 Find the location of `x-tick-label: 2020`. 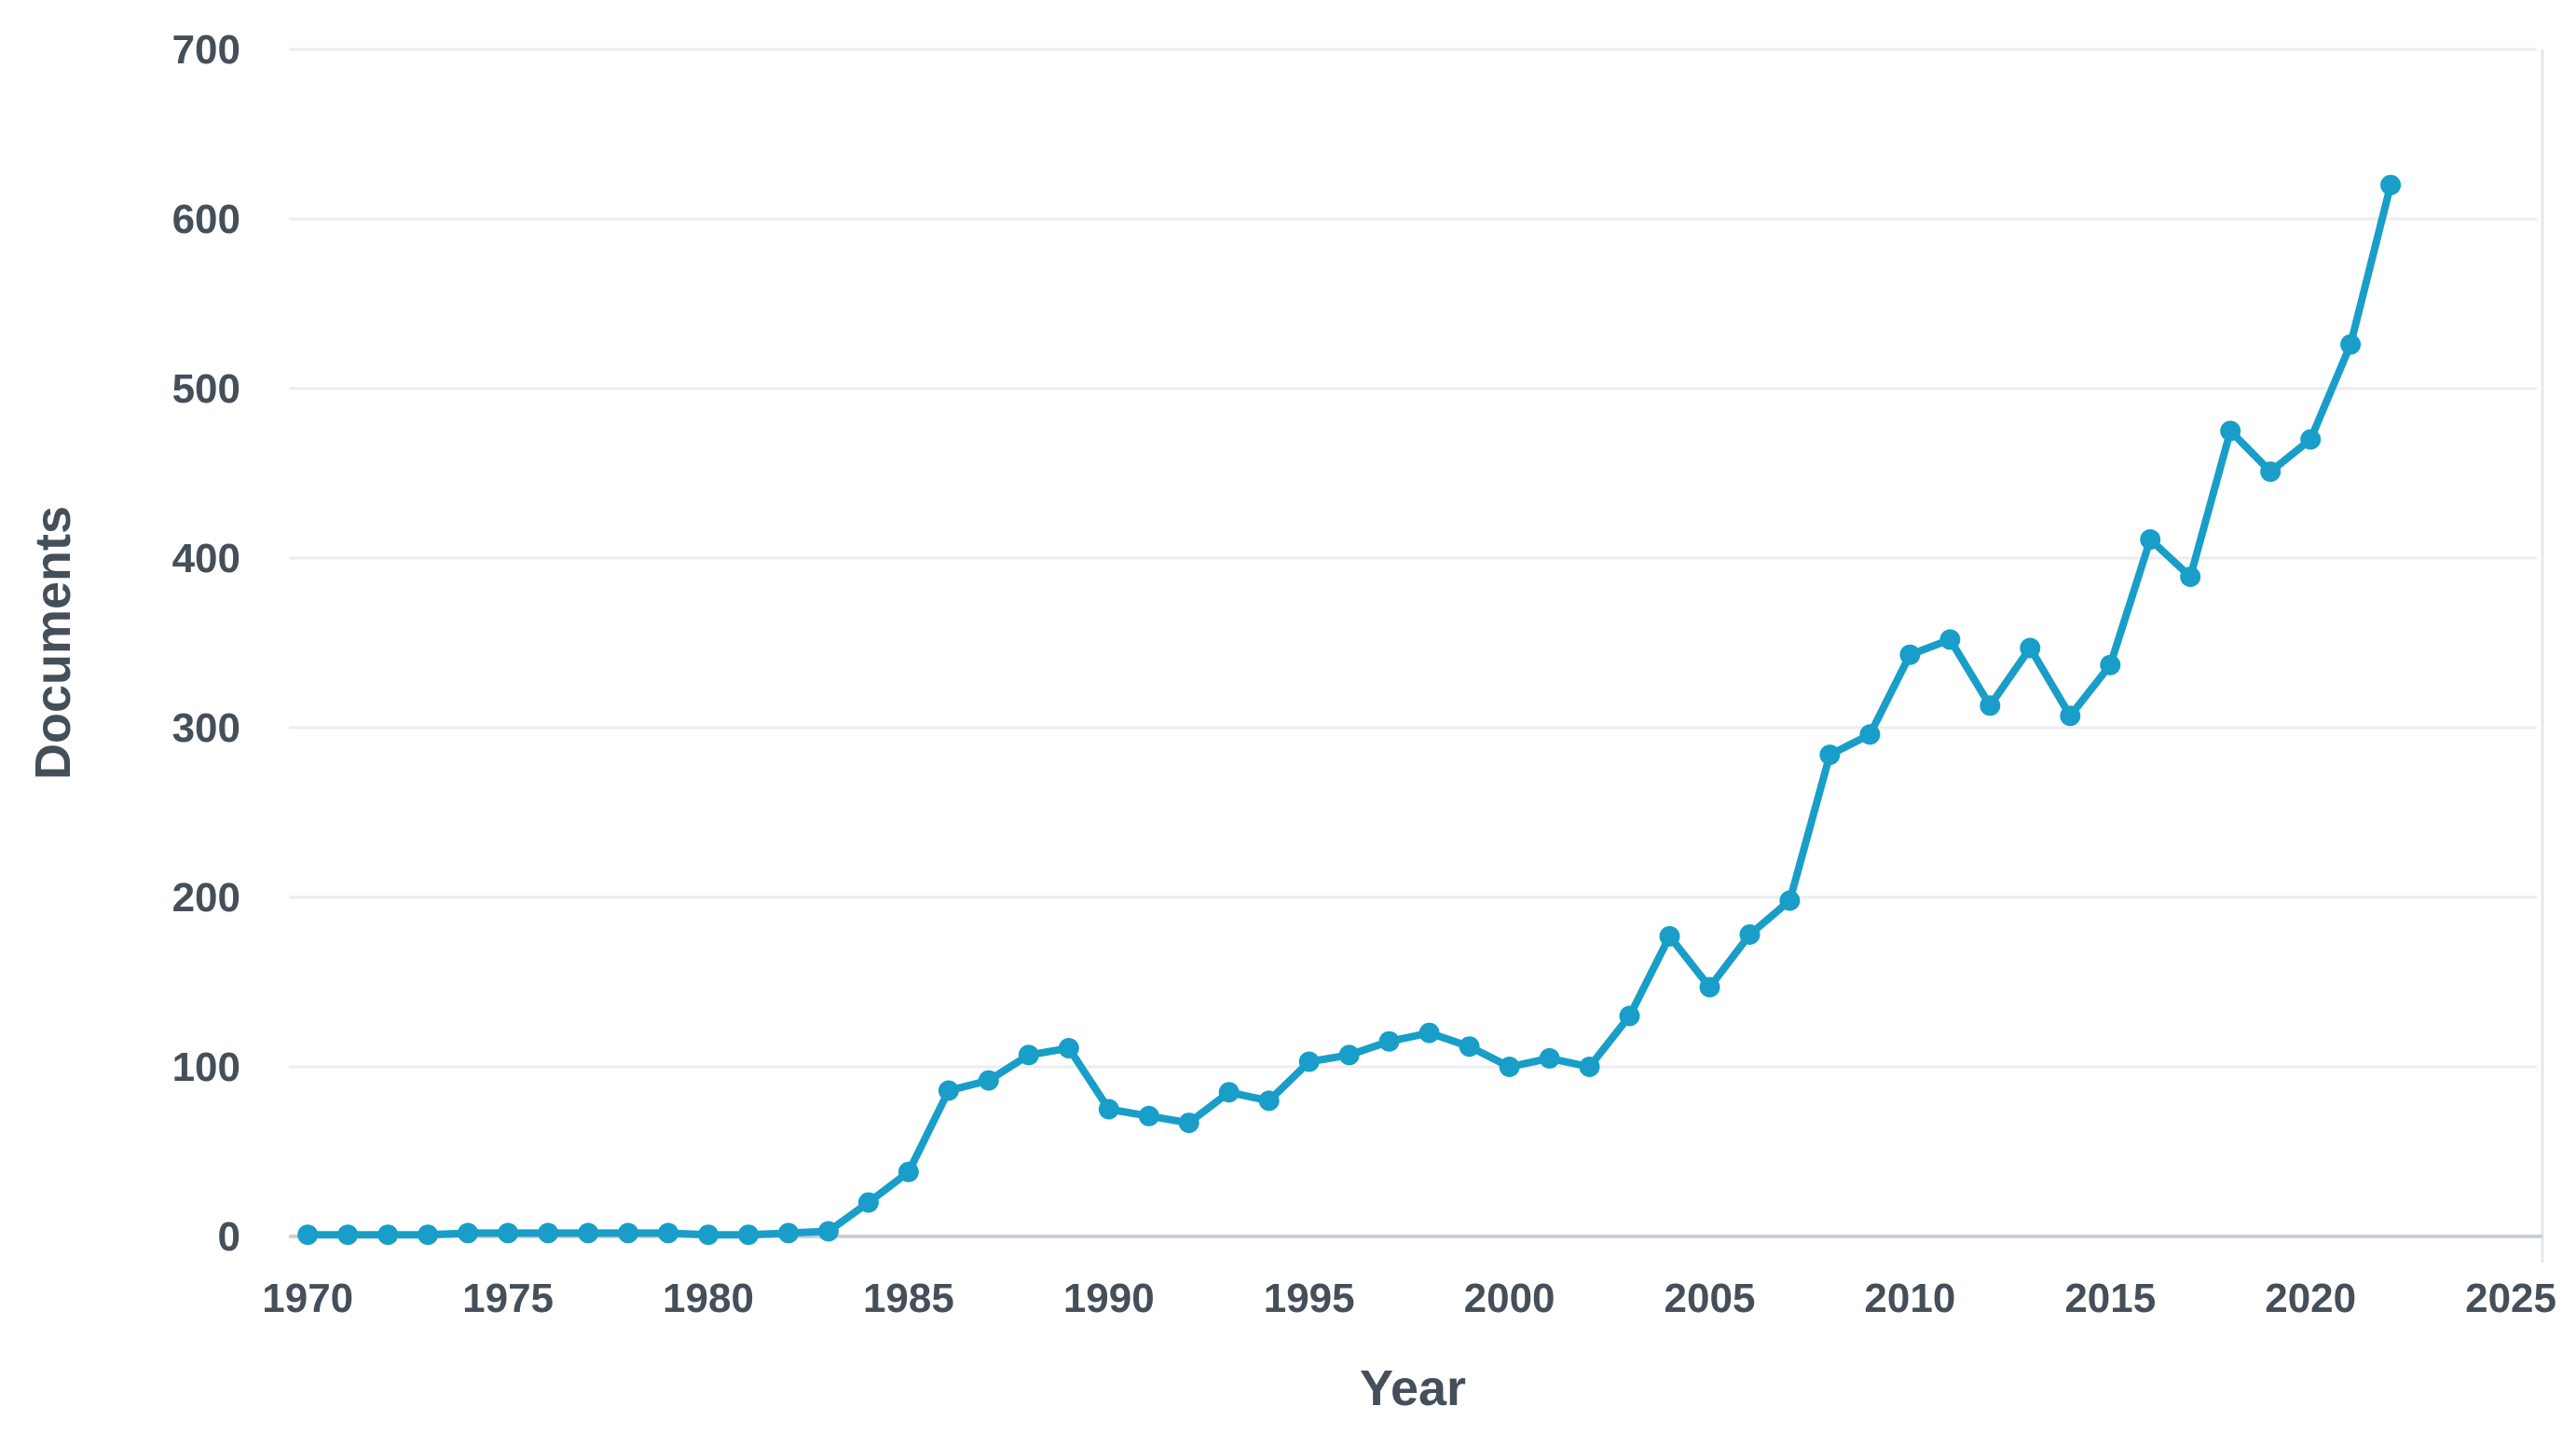

x-tick-label: 2020 is located at coordinates (2310, 1298).